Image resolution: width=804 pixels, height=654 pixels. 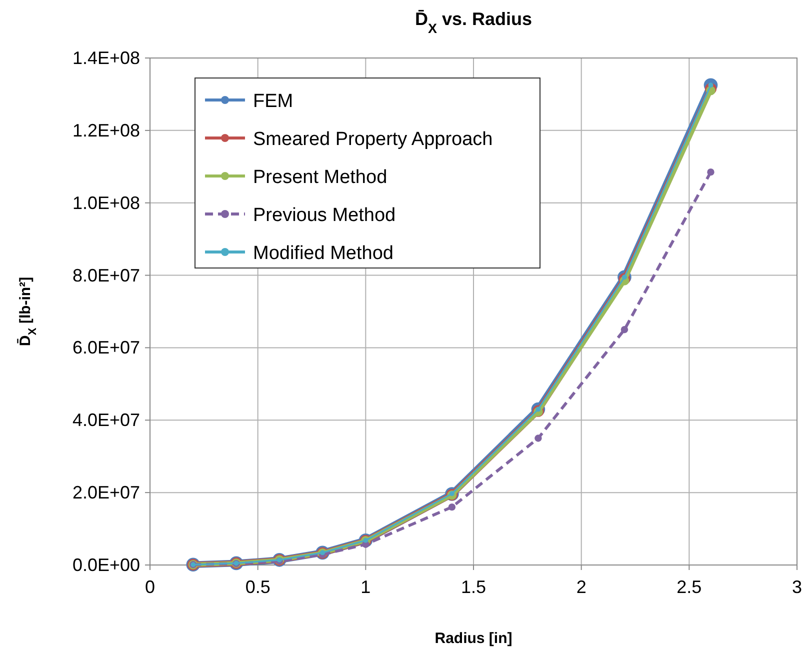 What do you see at coordinates (106, 420) in the screenshot?
I see `y-tick-label: 4.0E+07` at bounding box center [106, 420].